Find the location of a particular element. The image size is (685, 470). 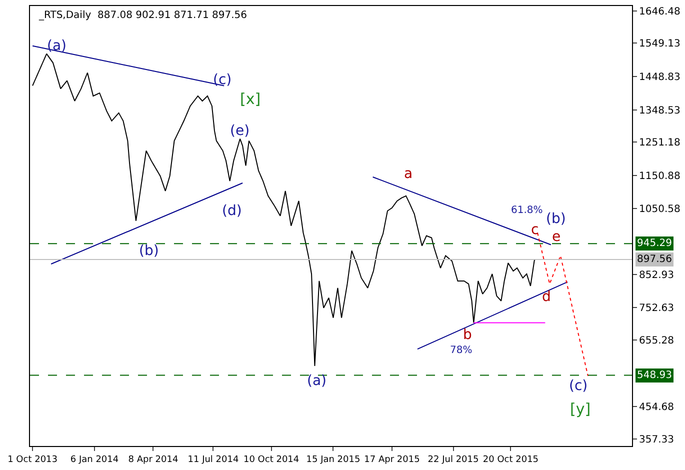

ref-line-label: 548.93 is located at coordinates (654, 375).